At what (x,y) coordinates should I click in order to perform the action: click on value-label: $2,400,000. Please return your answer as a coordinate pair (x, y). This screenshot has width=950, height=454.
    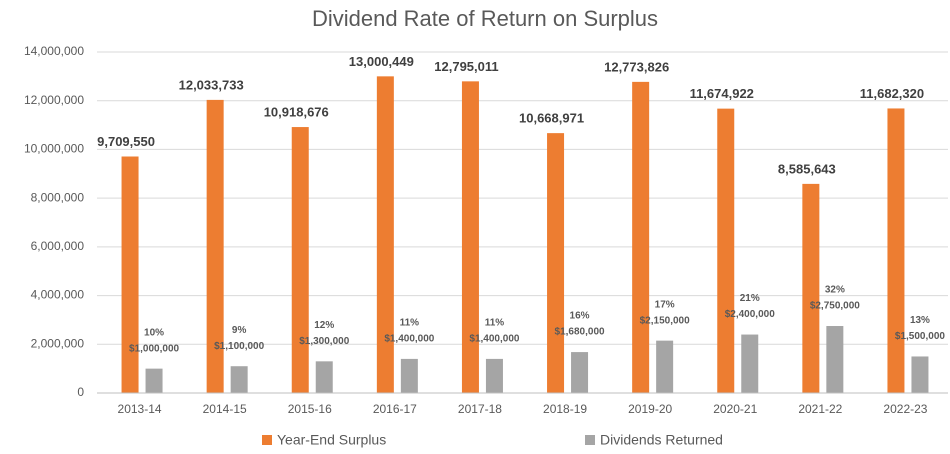
    Looking at the image, I should click on (750, 314).